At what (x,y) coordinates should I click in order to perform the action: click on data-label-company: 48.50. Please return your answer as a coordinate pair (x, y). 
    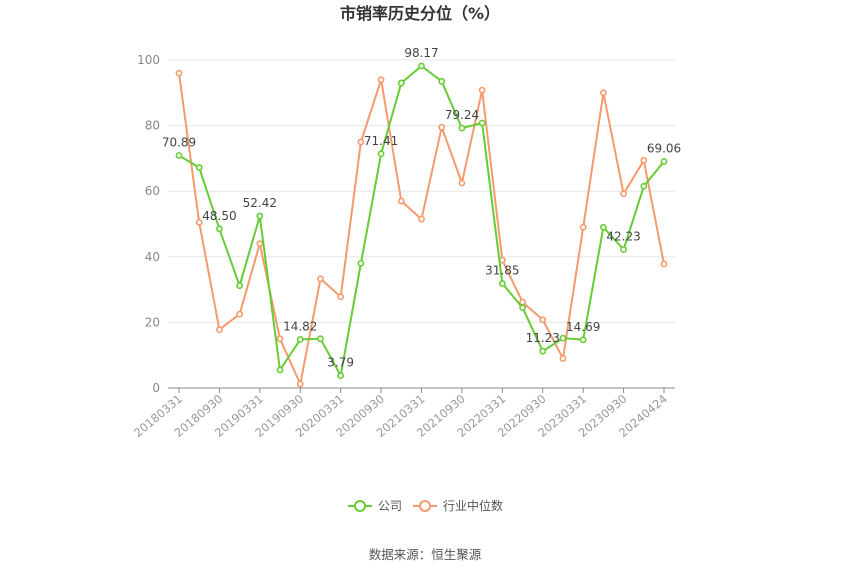
    Looking at the image, I should click on (219, 216).